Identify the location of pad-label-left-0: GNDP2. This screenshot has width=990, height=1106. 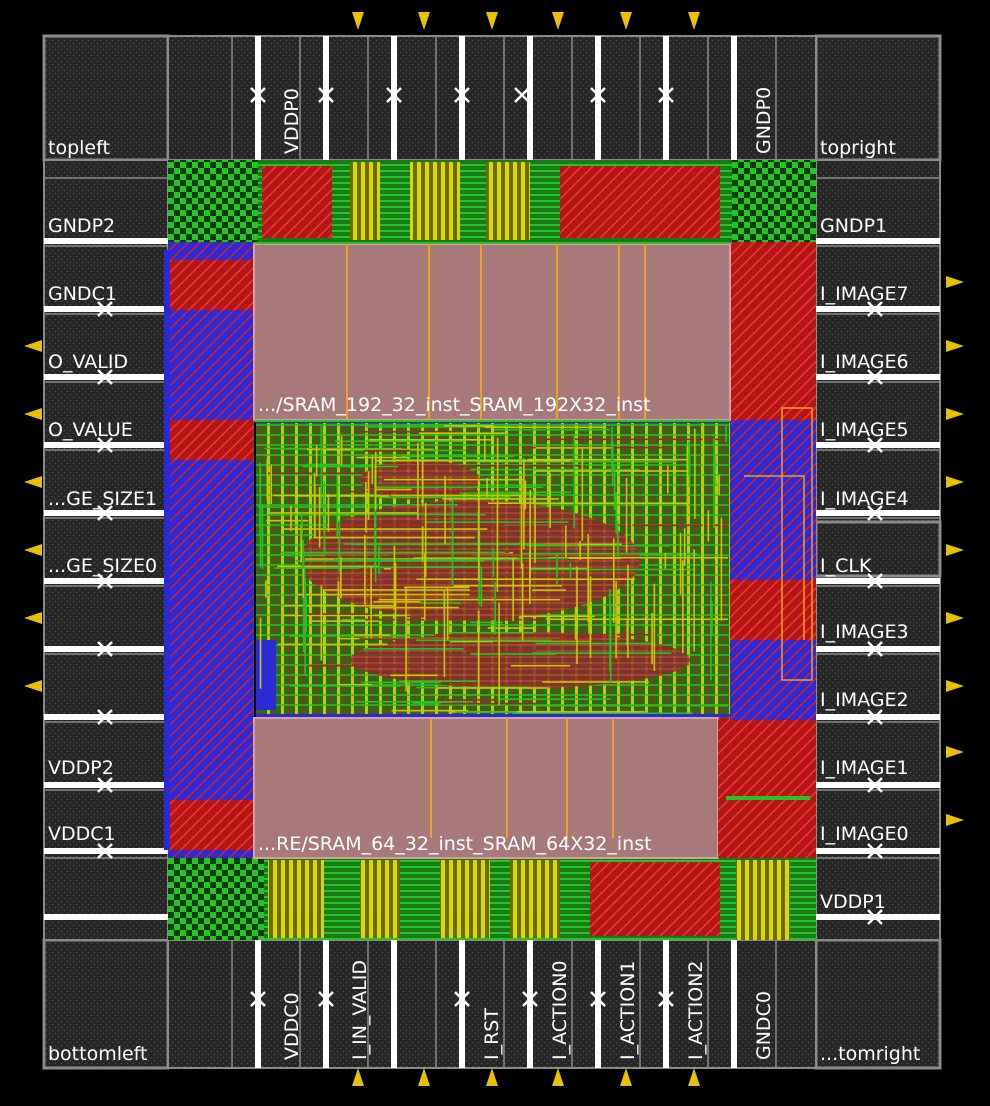
(81, 226).